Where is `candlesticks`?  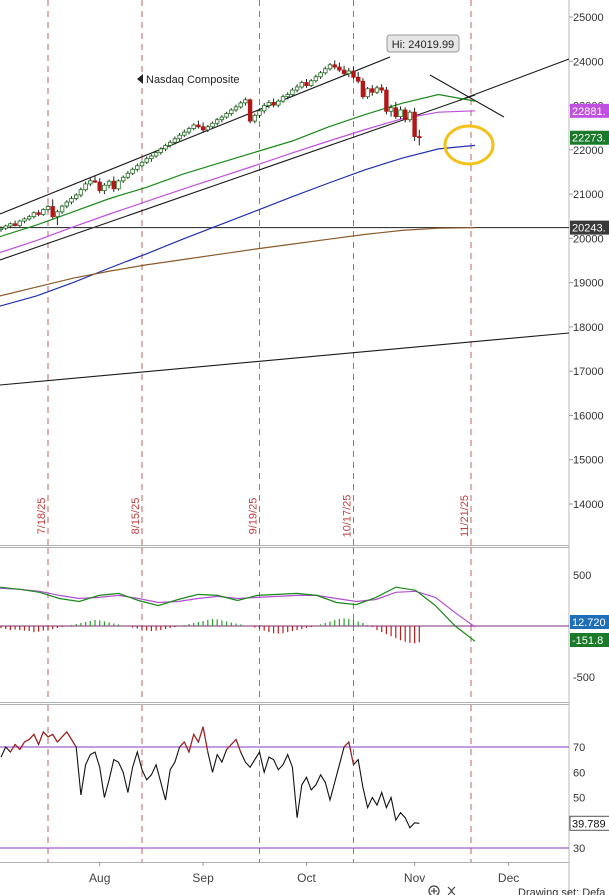
candlesticks is located at coordinates (211, 146).